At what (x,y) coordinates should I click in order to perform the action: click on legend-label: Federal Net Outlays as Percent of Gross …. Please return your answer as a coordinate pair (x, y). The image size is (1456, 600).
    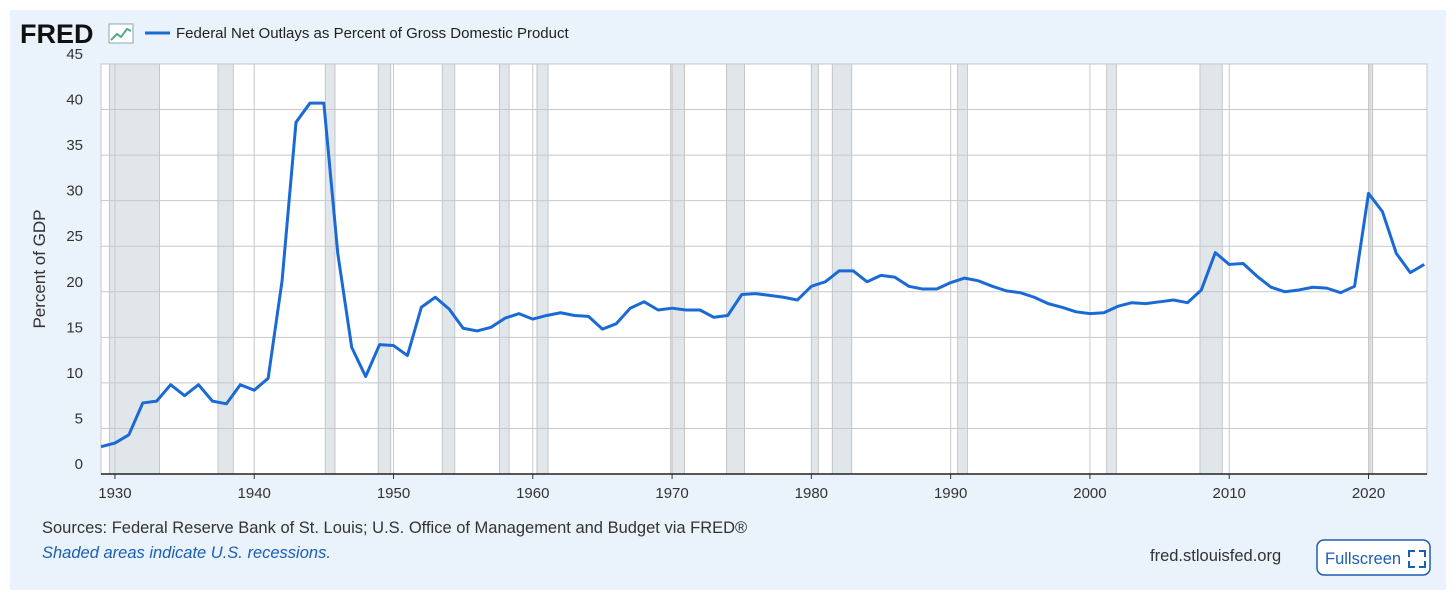
    Looking at the image, I should click on (372, 33).